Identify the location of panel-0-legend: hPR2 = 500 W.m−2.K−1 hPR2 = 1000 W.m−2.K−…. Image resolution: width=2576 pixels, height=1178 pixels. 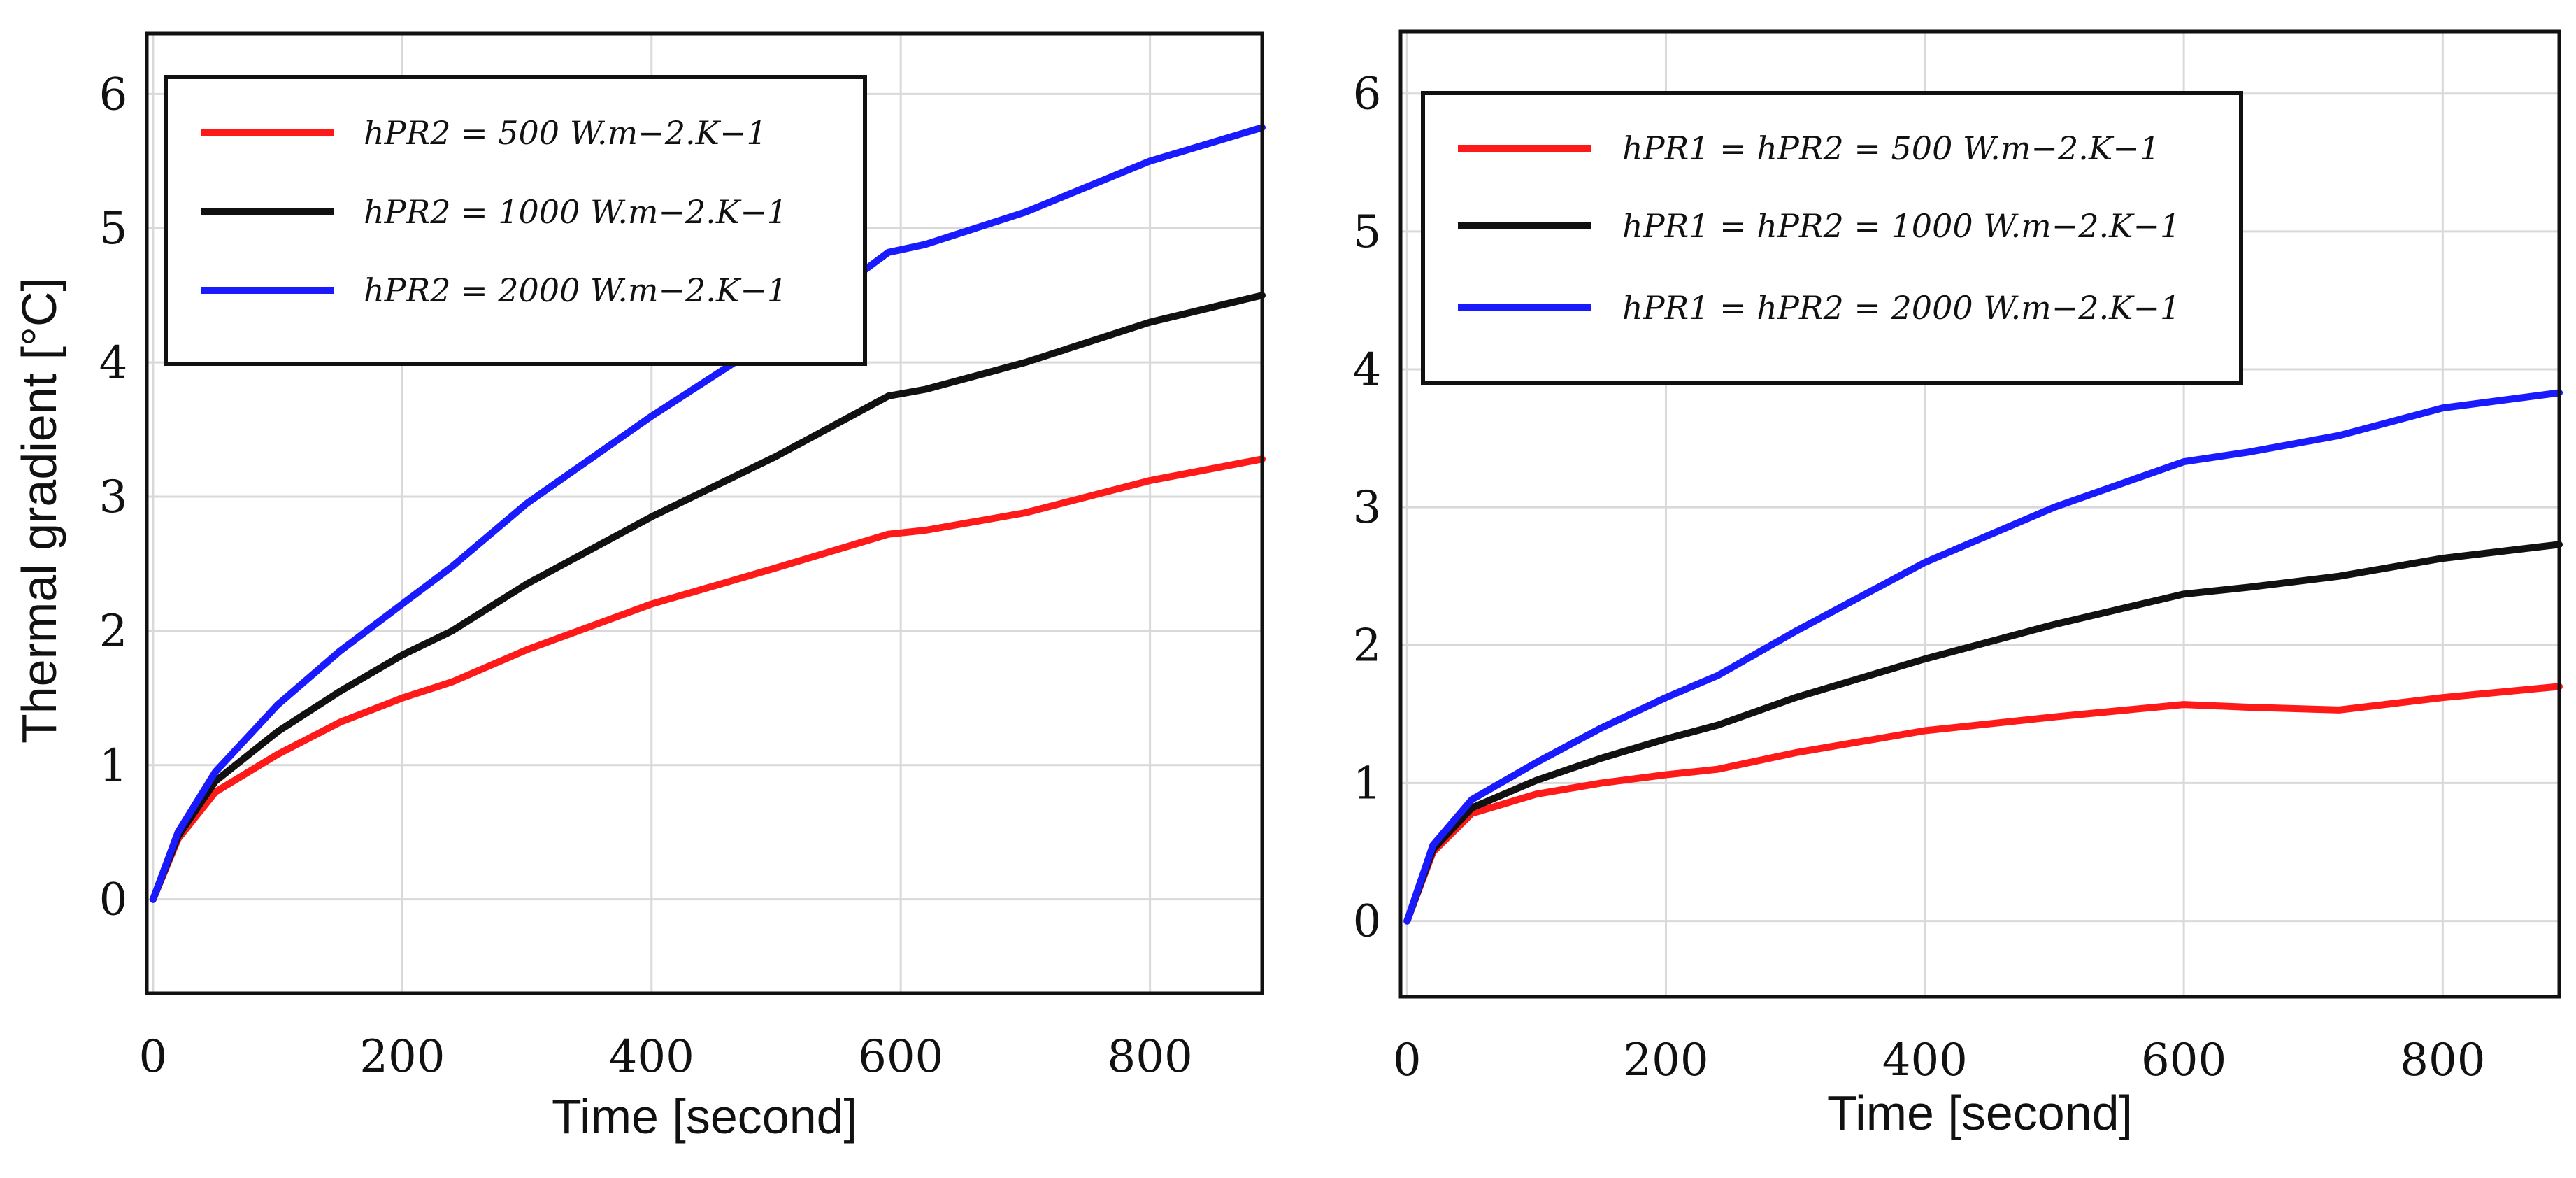
(515, 220).